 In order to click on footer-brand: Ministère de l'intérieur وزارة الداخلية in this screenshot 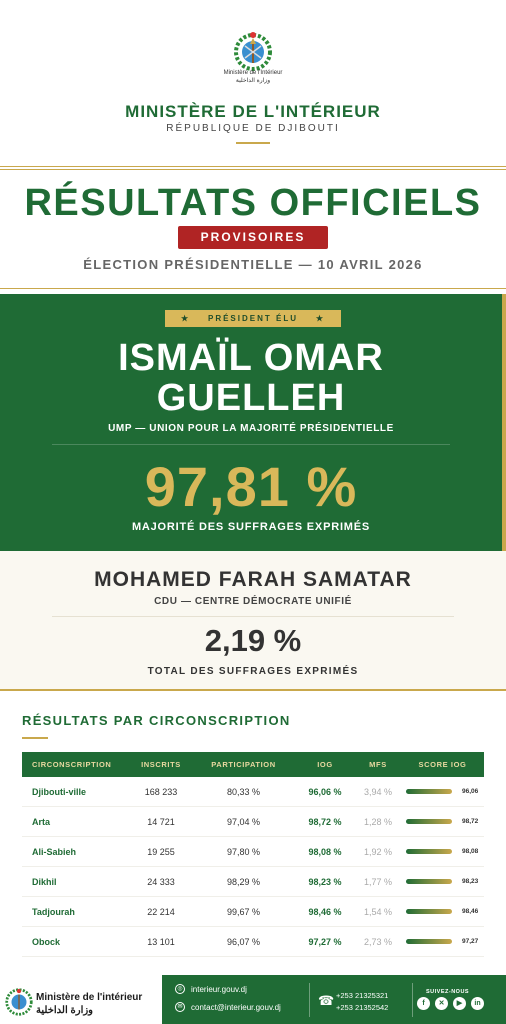, I will do `click(81, 999)`.